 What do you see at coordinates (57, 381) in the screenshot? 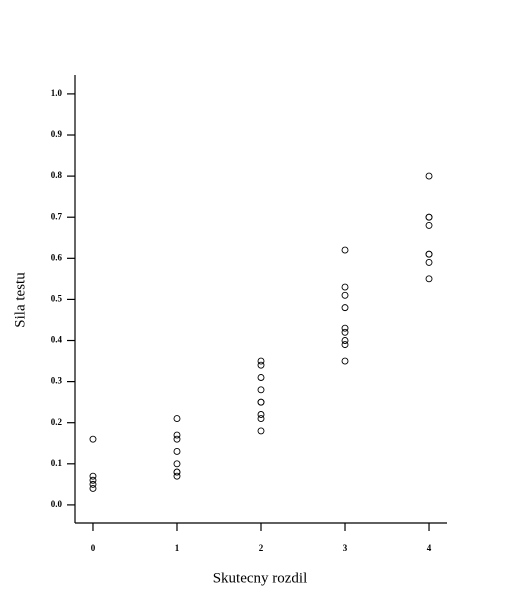
I see `y-tick-label: 0.3` at bounding box center [57, 381].